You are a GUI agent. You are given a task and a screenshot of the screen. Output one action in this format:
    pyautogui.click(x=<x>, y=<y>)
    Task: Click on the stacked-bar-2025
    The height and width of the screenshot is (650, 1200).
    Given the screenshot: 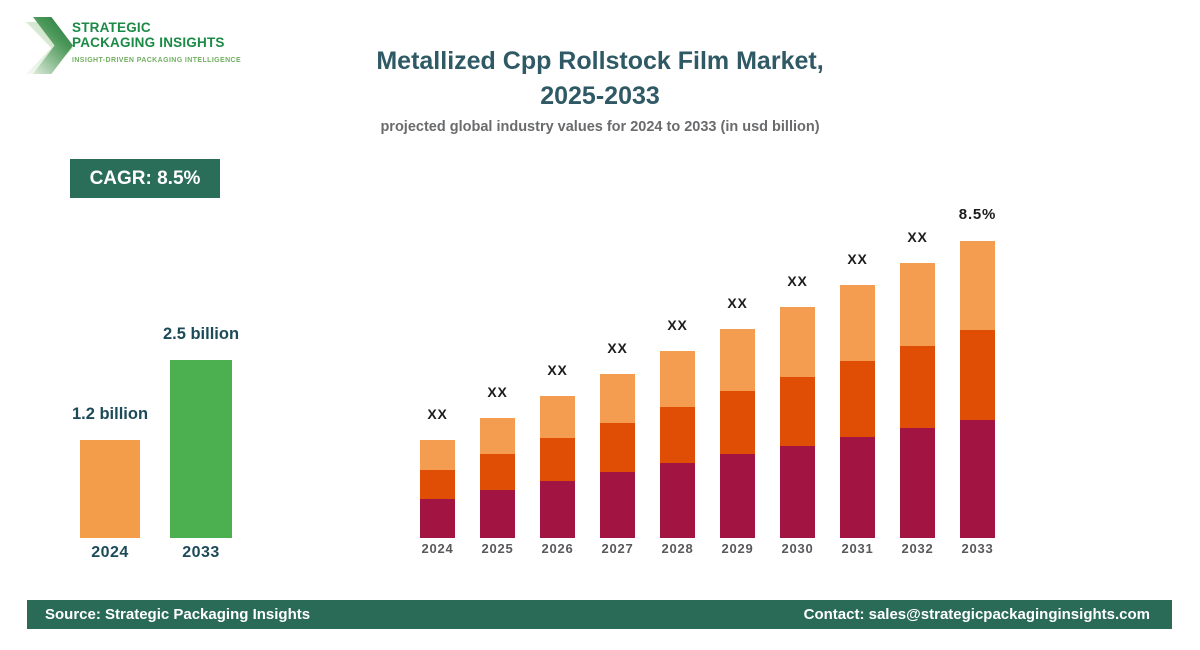 What is the action you would take?
    pyautogui.click(x=497, y=478)
    